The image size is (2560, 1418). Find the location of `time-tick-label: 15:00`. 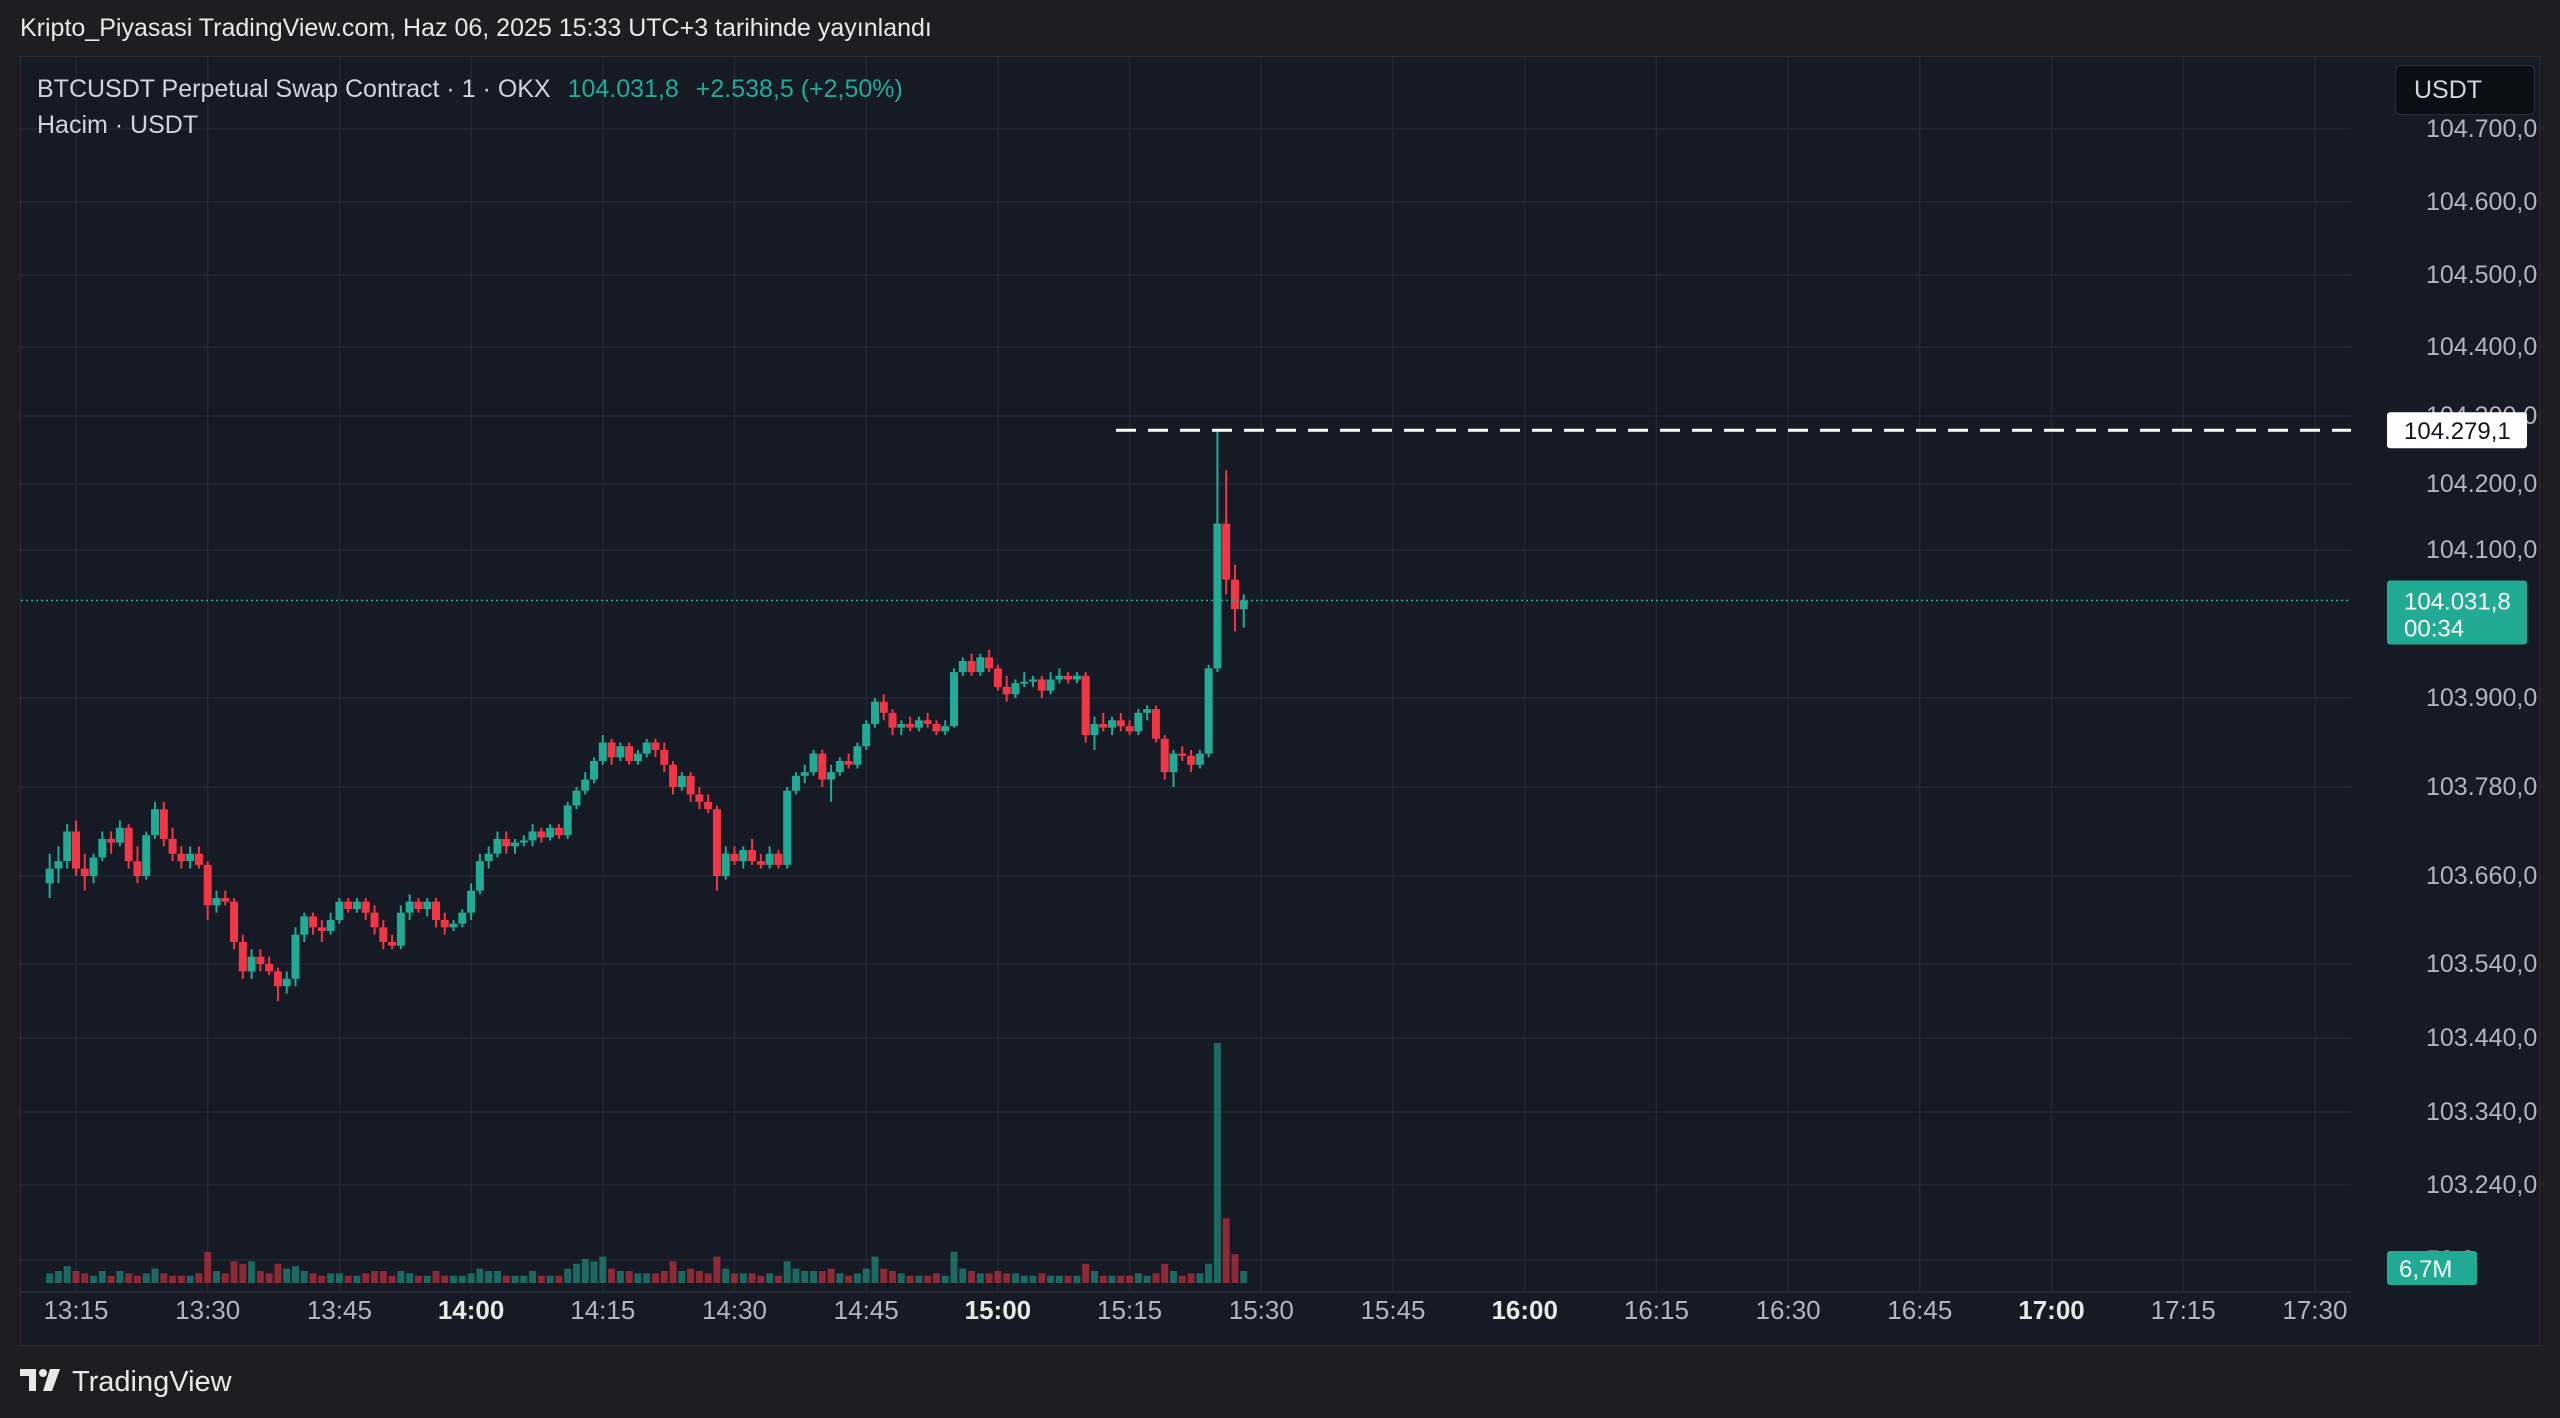

time-tick-label: 15:00 is located at coordinates (998, 1310).